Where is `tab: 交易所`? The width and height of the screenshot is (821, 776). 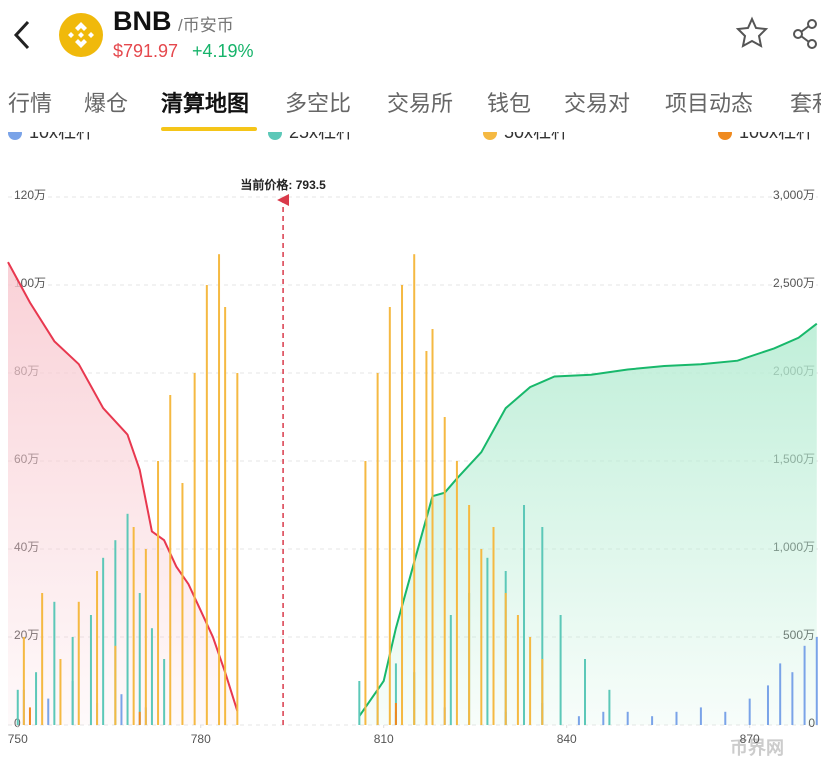 tab: 交易所 is located at coordinates (420, 103).